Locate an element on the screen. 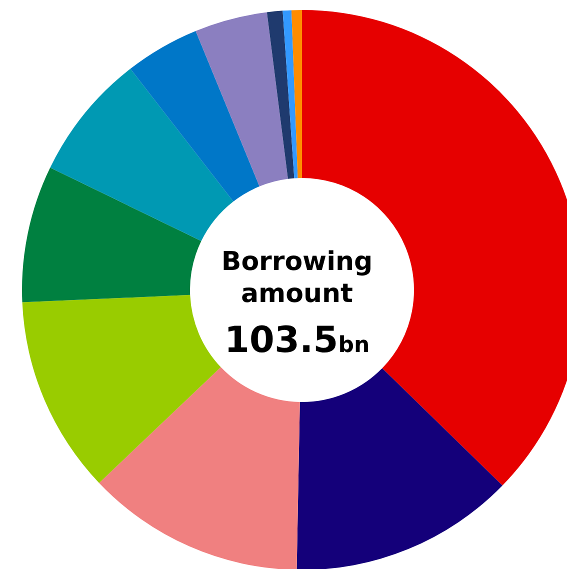 The image size is (567, 569). text: Borrowing amount is located at coordinates (297, 278).